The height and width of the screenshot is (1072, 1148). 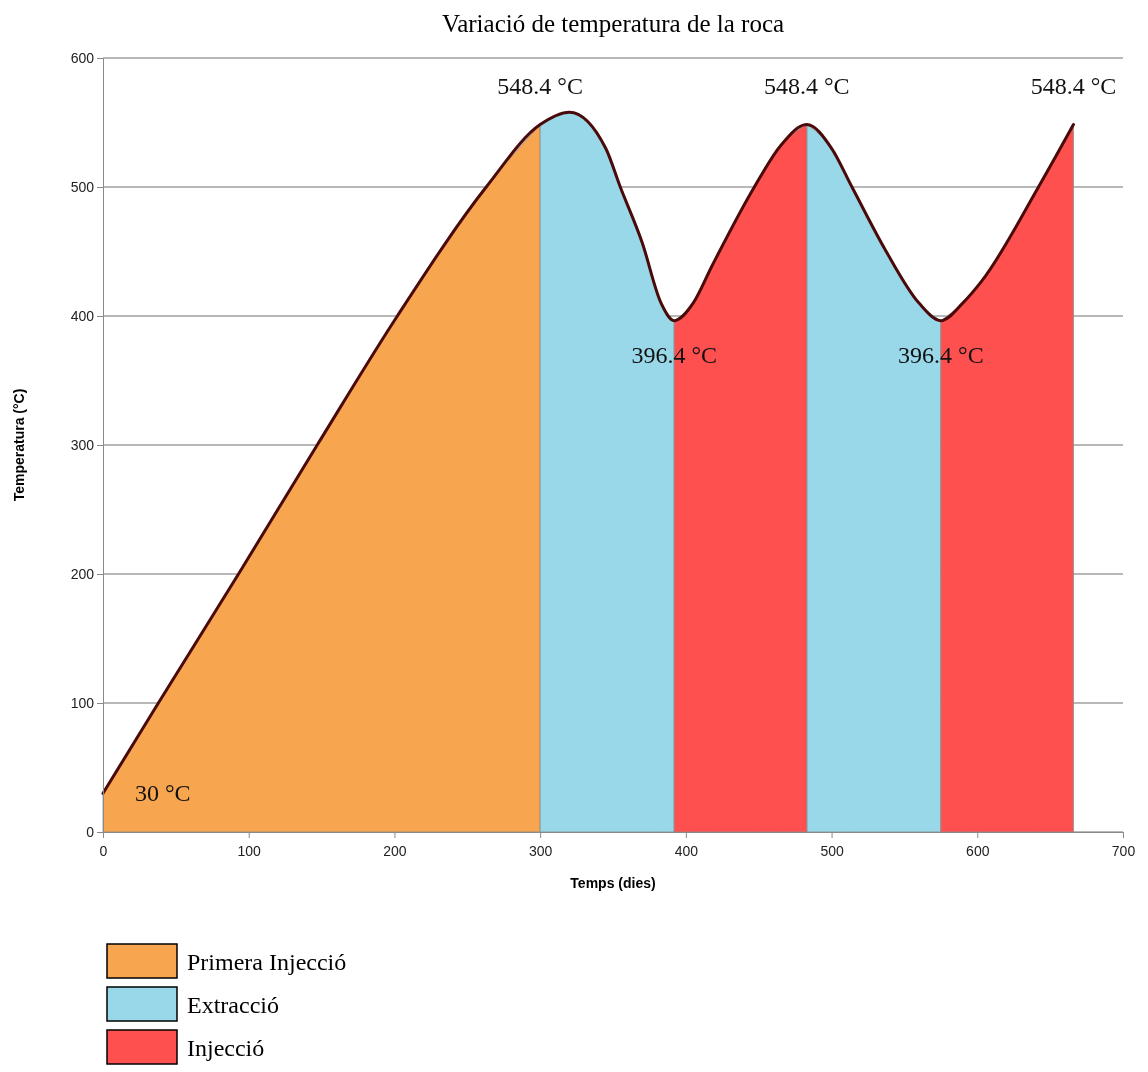 What do you see at coordinates (613, 883) in the screenshot?
I see `x-axis-title: Temps (dies)` at bounding box center [613, 883].